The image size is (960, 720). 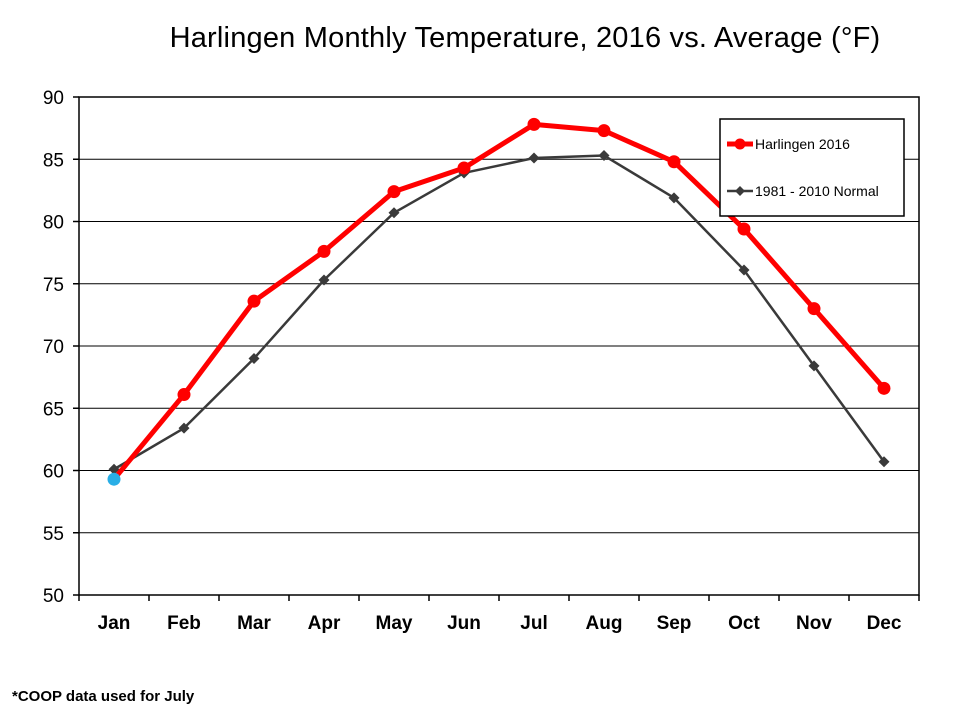 What do you see at coordinates (604, 131) in the screenshot?
I see `data-point-harlingen-2016-aug` at bounding box center [604, 131].